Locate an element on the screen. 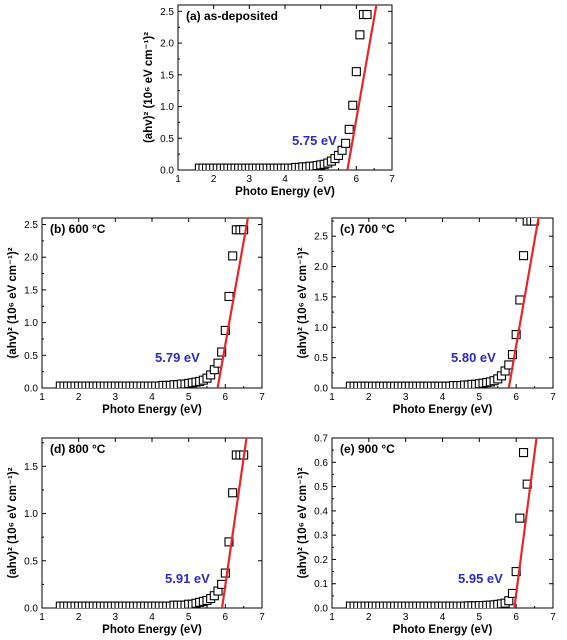 This screenshot has width=567, height=640. band-gap-label: 5.79 eV is located at coordinates (177, 357).